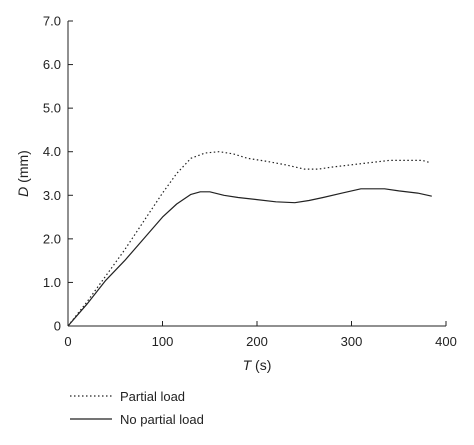 The image size is (474, 445). I want to click on legend-item-no-partial-load: No partial load, so click(137, 419).